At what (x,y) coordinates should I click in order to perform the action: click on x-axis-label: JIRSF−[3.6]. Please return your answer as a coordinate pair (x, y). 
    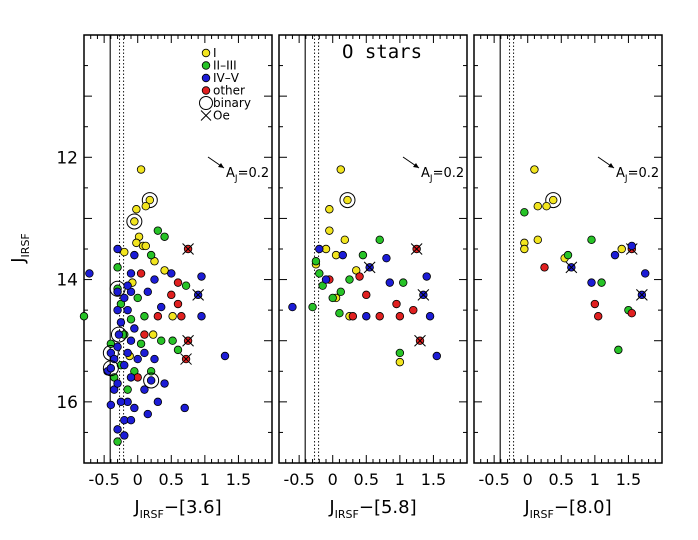
    Looking at the image, I should click on (177, 509).